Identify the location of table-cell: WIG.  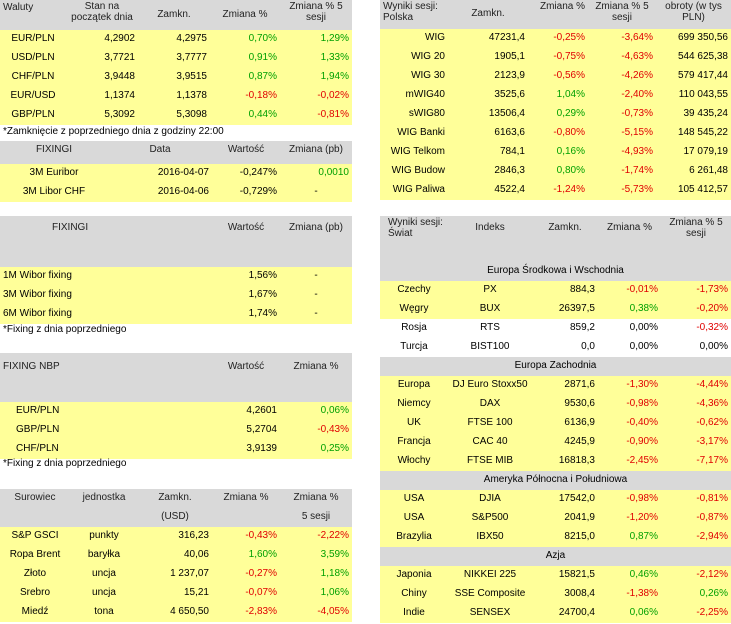
(414, 38).